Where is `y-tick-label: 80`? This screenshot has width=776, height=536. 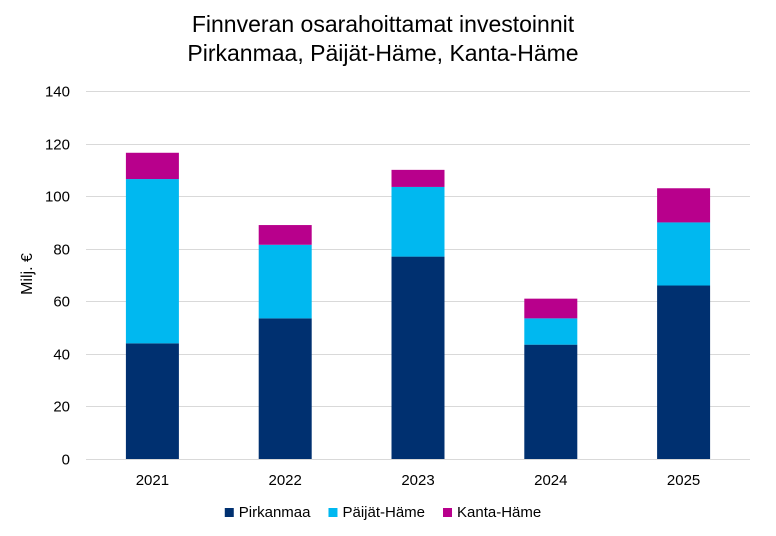 y-tick-label: 80 is located at coordinates (61, 250).